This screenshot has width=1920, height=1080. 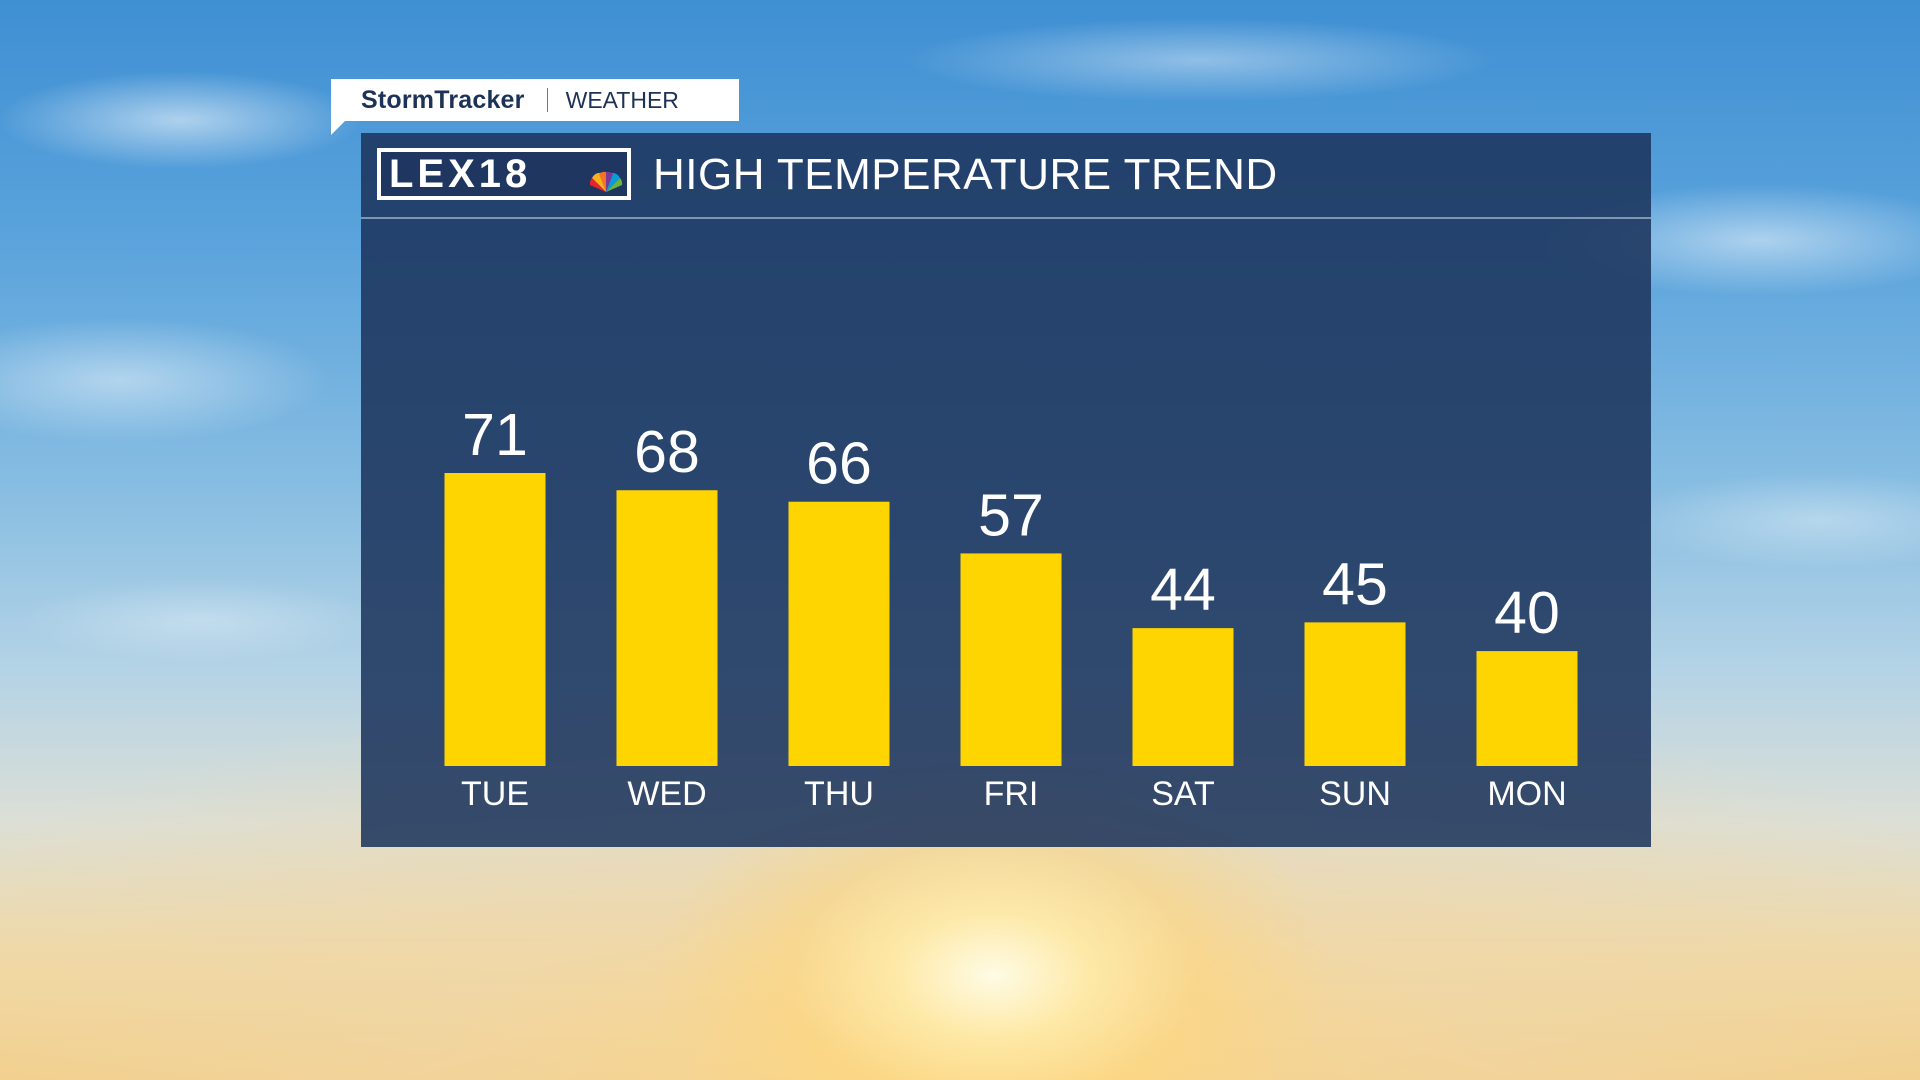 I want to click on peacock-icon, so click(x=606, y=181).